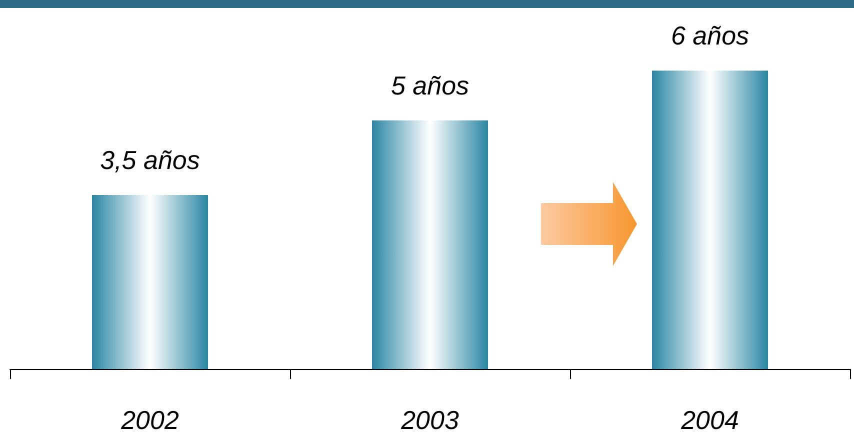 The width and height of the screenshot is (854, 434). What do you see at coordinates (709, 419) in the screenshot?
I see `x-tick-label: 2004` at bounding box center [709, 419].